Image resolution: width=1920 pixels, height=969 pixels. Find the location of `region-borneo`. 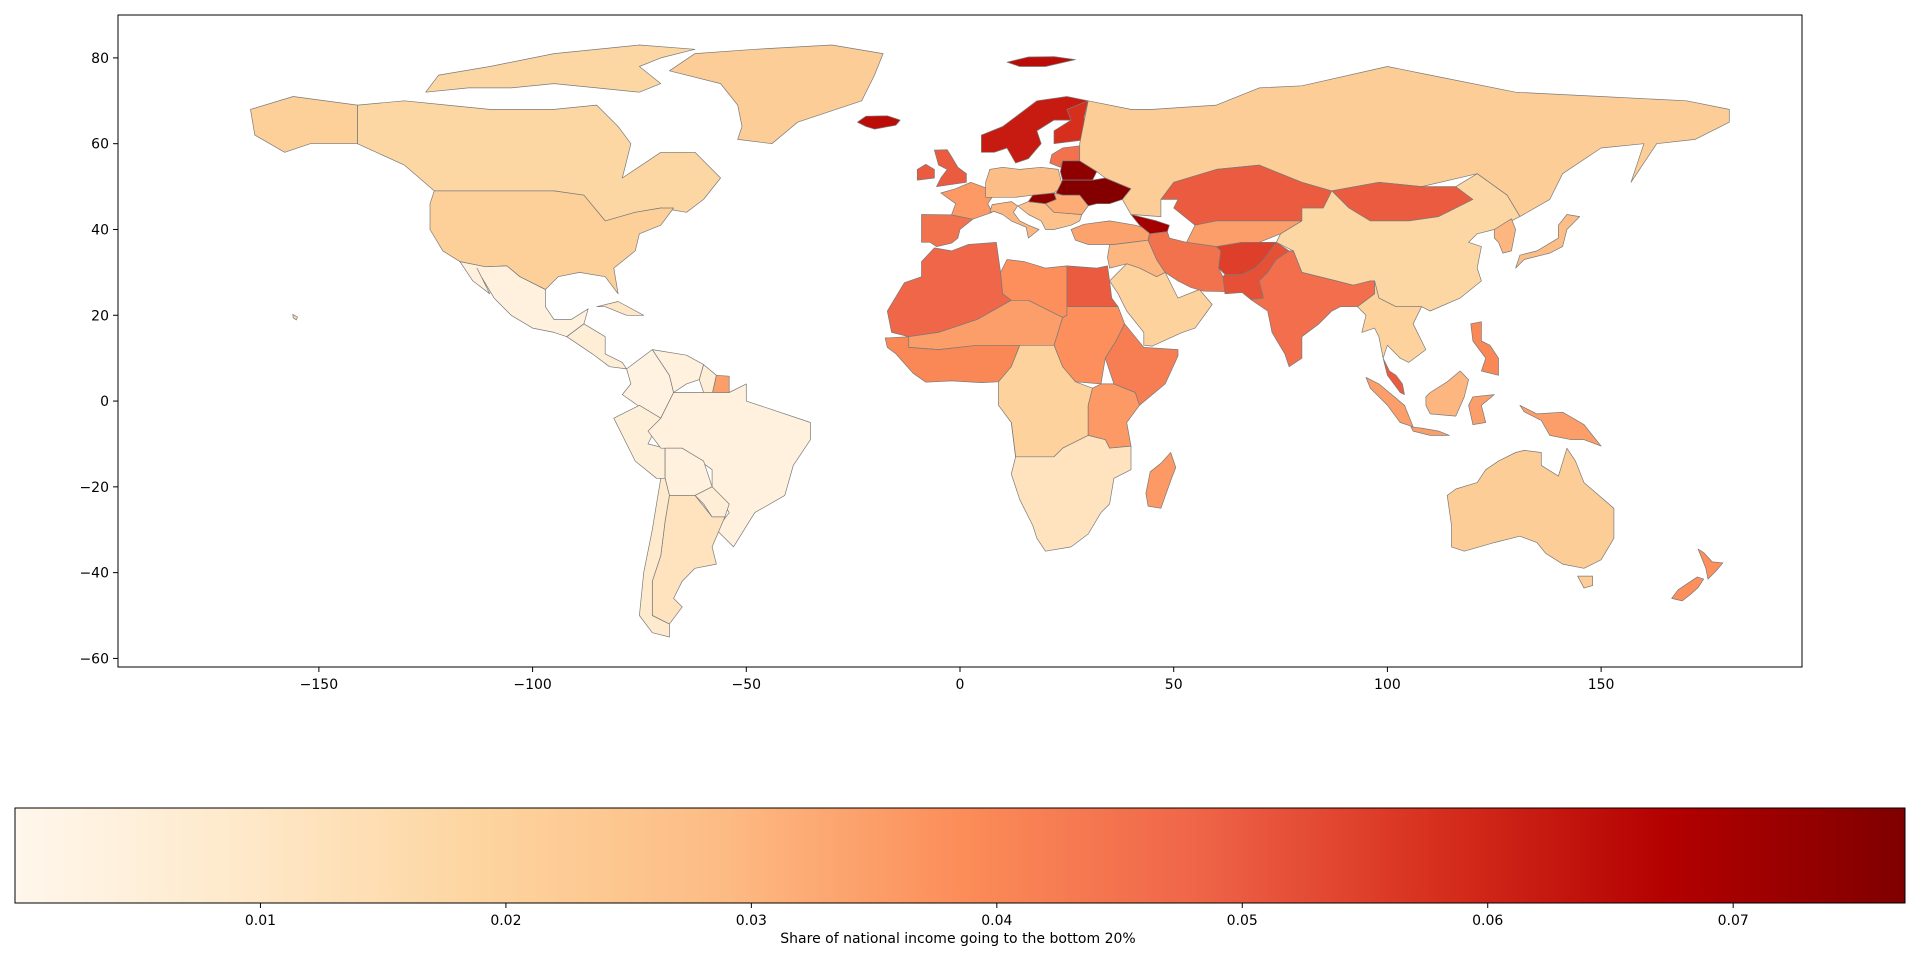

region-borneo is located at coordinates (1447, 393).